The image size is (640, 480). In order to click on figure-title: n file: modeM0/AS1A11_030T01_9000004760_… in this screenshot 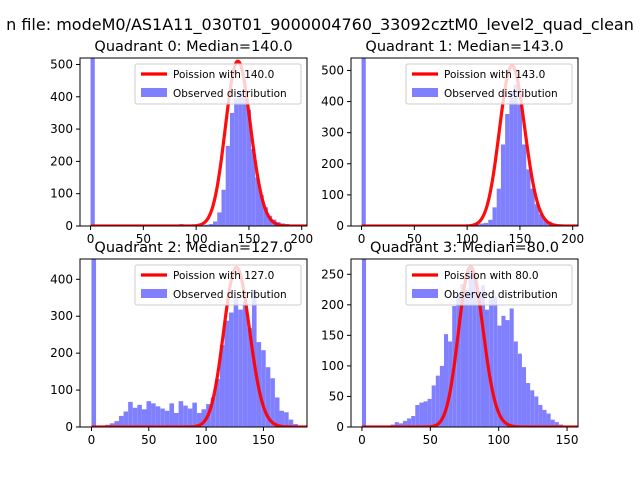, I will do `click(320, 25)`.